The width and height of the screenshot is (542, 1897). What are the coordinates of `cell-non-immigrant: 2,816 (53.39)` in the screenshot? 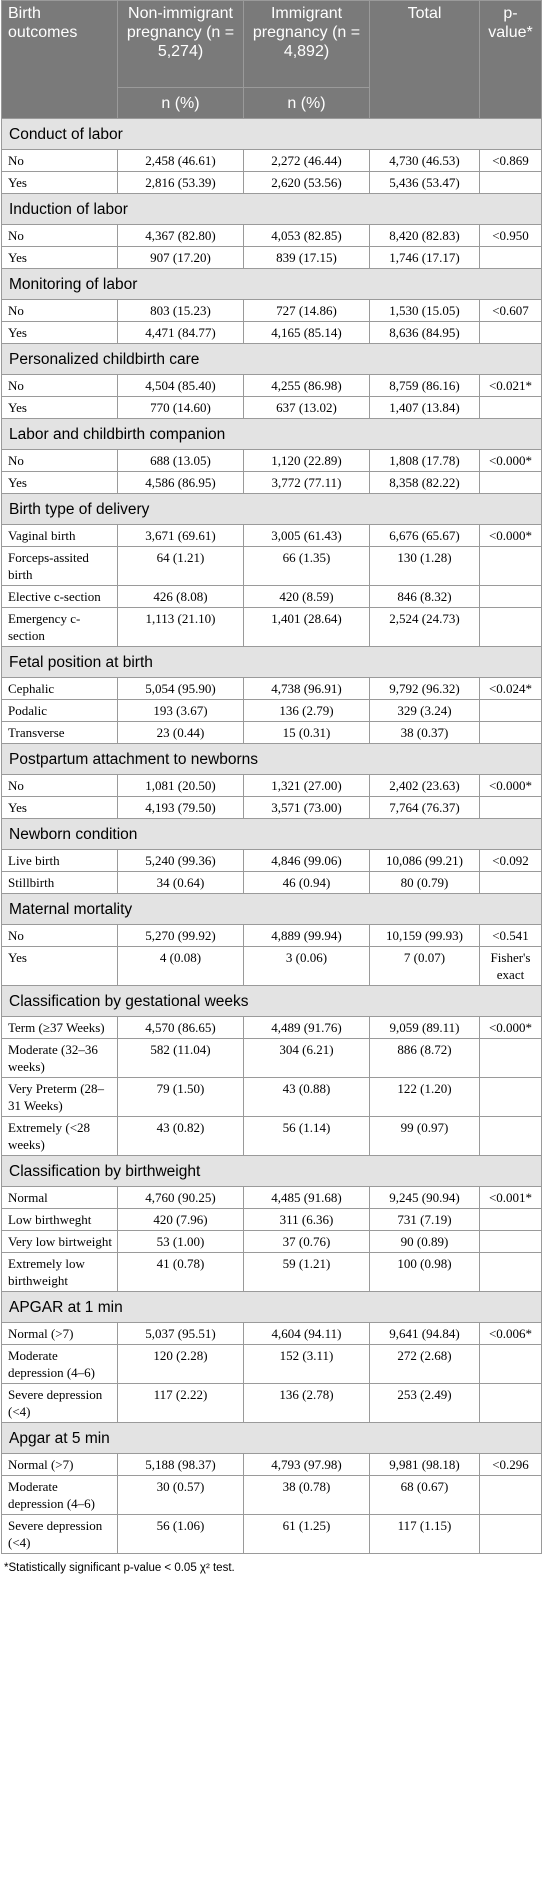 It's located at (180, 182).